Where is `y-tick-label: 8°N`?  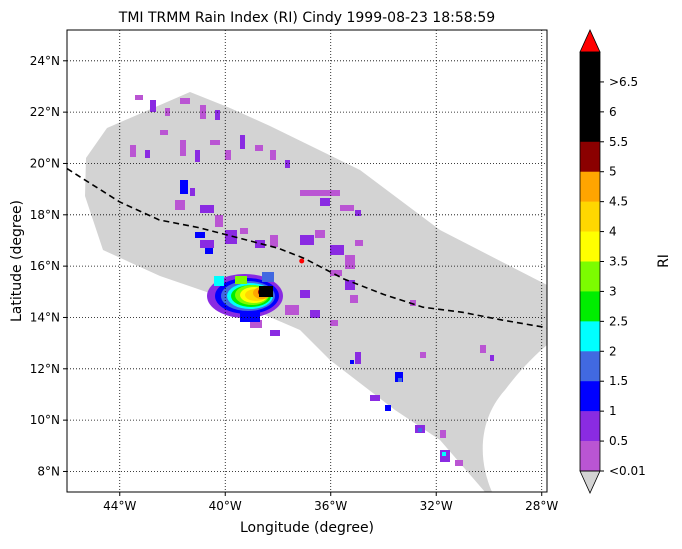 y-tick-label: 8°N is located at coordinates (48, 471).